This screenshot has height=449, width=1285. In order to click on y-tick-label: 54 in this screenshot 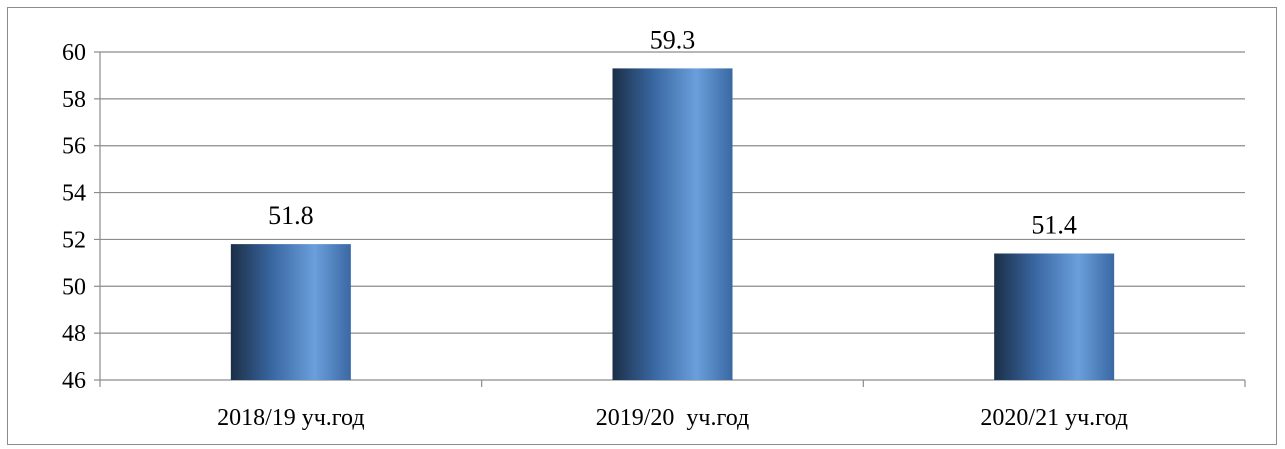, I will do `click(74, 194)`.